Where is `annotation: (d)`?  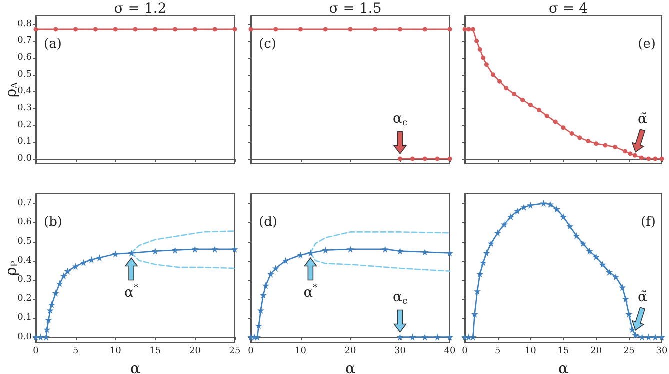
annotation: (d) is located at coordinates (268, 222).